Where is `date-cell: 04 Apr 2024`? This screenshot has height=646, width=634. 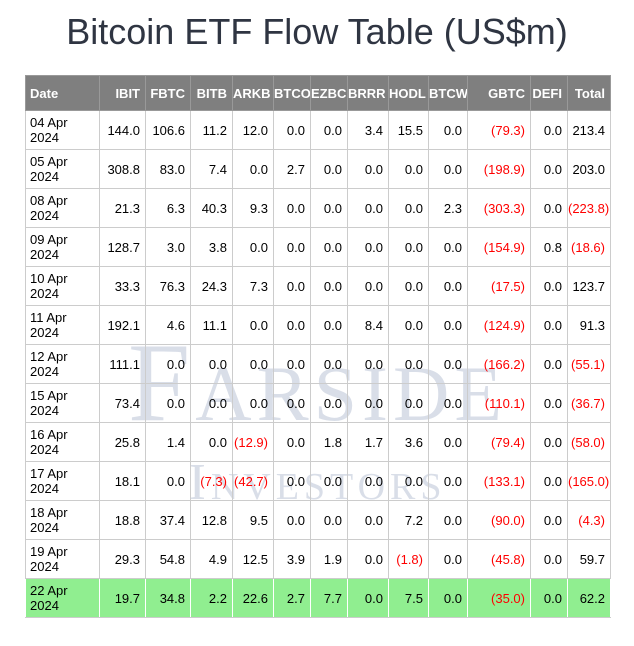 date-cell: 04 Apr 2024 is located at coordinates (62, 130).